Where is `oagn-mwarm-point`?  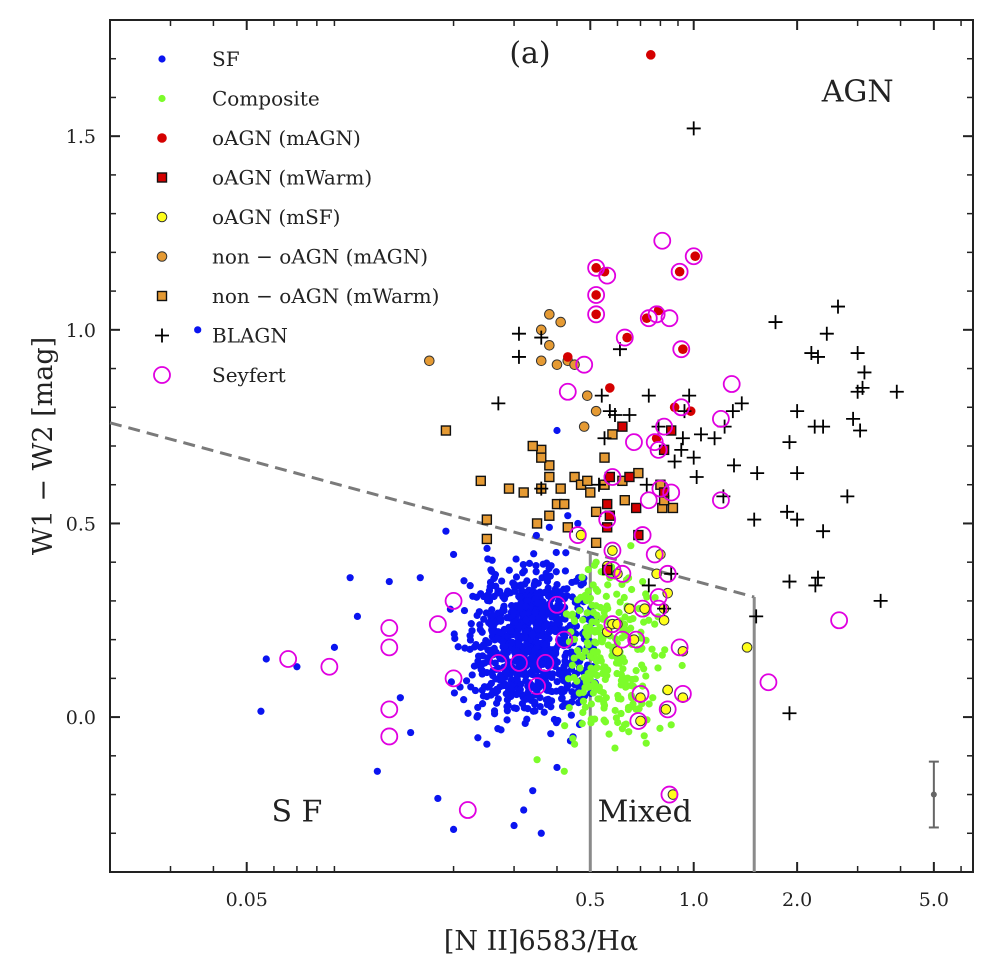 oagn-mwarm-point is located at coordinates (629, 477).